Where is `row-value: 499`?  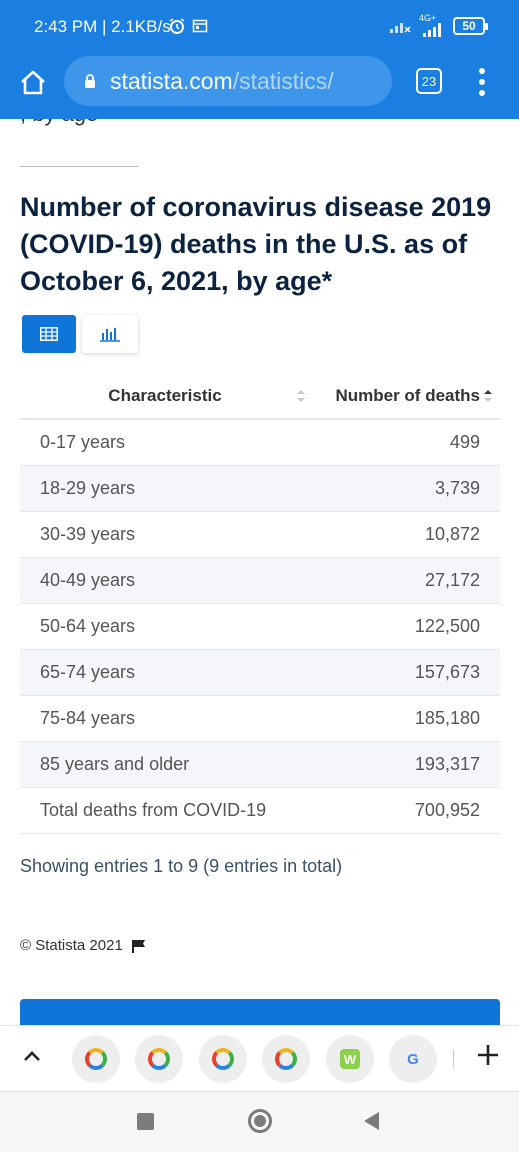 row-value: 499 is located at coordinates (405, 442).